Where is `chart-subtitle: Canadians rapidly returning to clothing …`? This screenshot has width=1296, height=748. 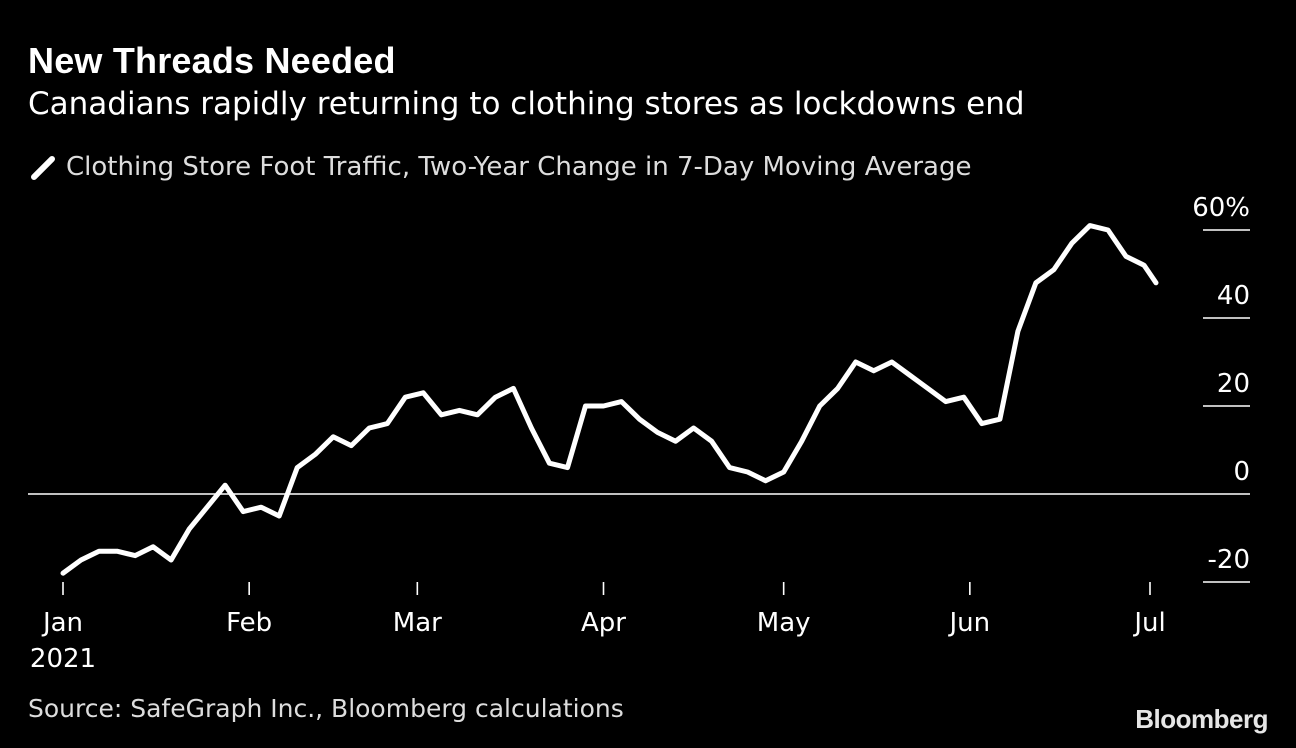
chart-subtitle: Canadians rapidly returning to clothing … is located at coordinates (526, 104).